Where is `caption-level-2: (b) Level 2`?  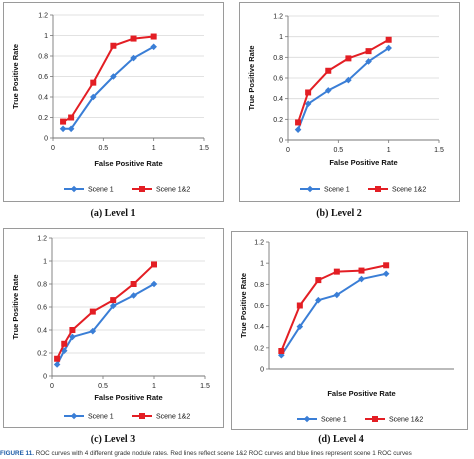 caption-level-2: (b) Level 2 is located at coordinates (339, 213).